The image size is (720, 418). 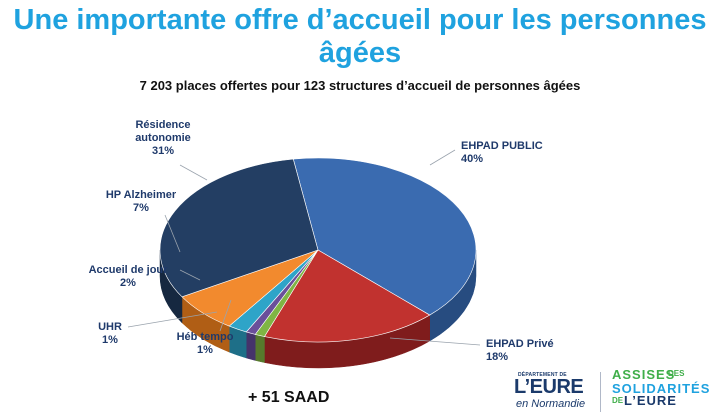 What do you see at coordinates (520, 350) in the screenshot?
I see `slice-label-ehpad-prive: EHPAD Privé 18%` at bounding box center [520, 350].